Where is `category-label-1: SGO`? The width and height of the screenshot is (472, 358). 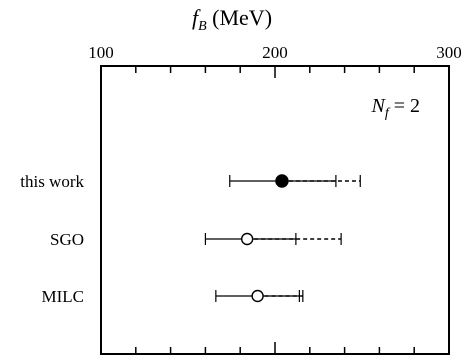 category-label-1: SGO is located at coordinates (67, 239).